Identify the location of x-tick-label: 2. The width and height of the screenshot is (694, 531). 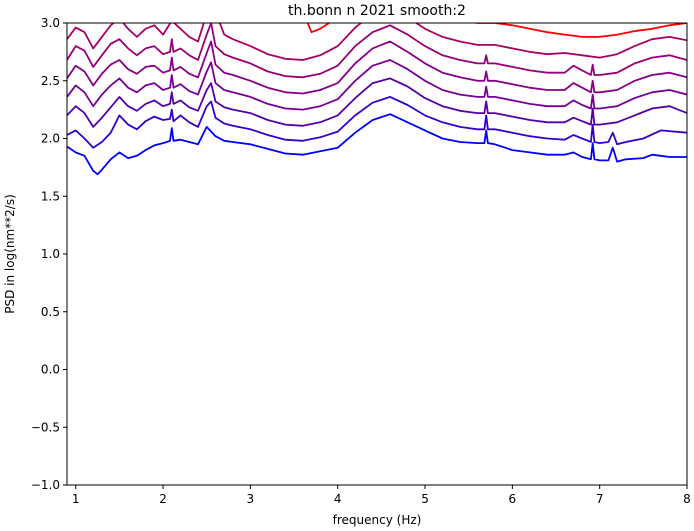
(163, 499).